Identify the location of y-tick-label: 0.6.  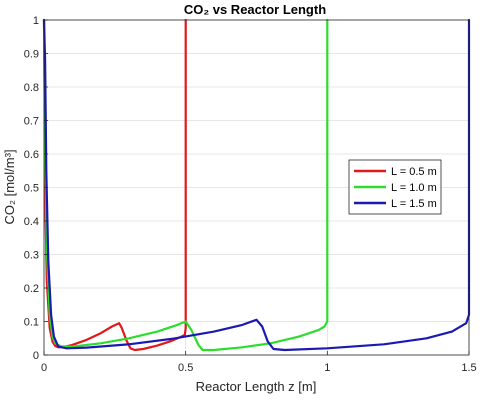
(31, 155).